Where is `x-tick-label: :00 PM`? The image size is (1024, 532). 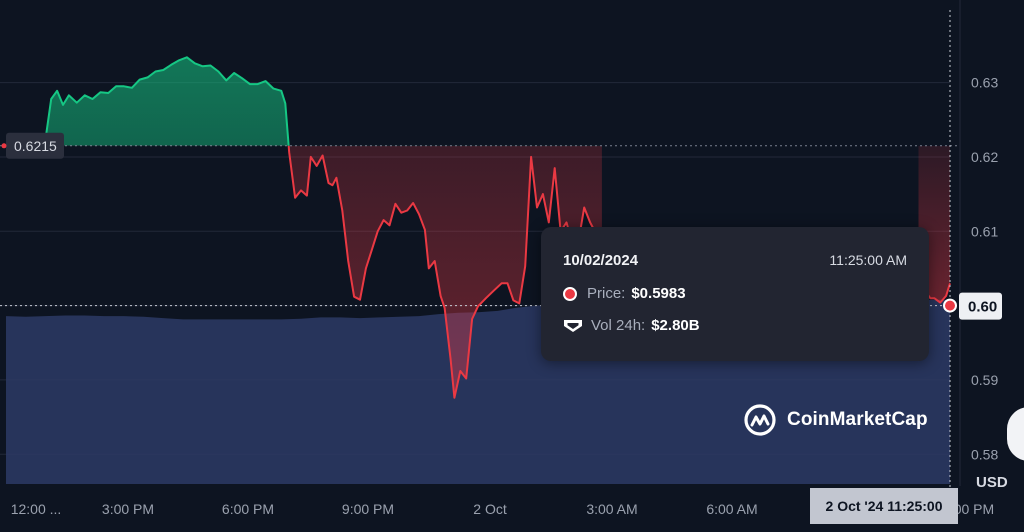 x-tick-label: :00 PM is located at coordinates (972, 509).